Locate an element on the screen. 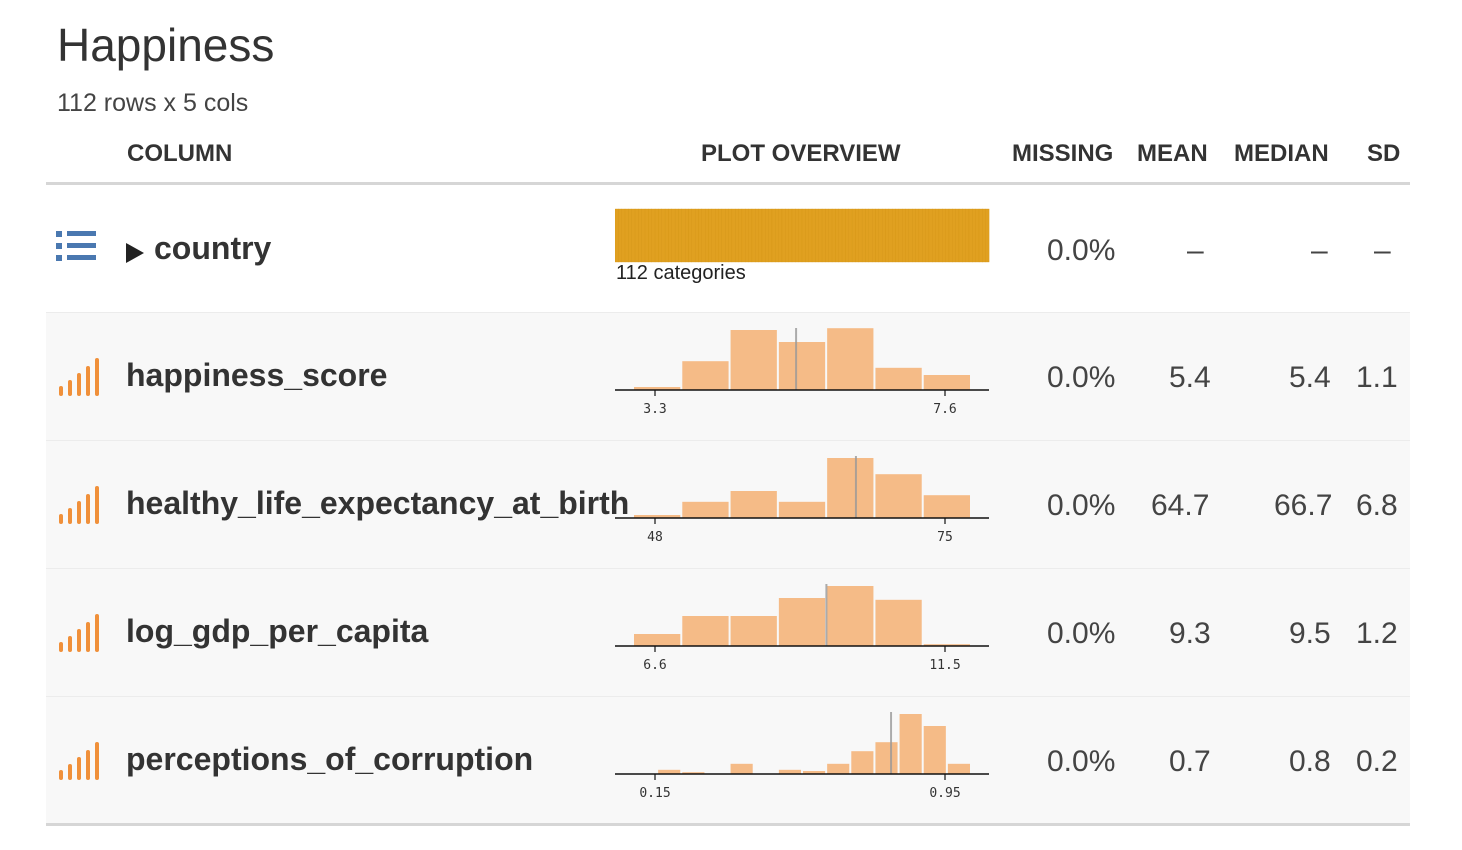 The width and height of the screenshot is (1462, 850). histogram-plot: 48 75 is located at coordinates (802, 500).